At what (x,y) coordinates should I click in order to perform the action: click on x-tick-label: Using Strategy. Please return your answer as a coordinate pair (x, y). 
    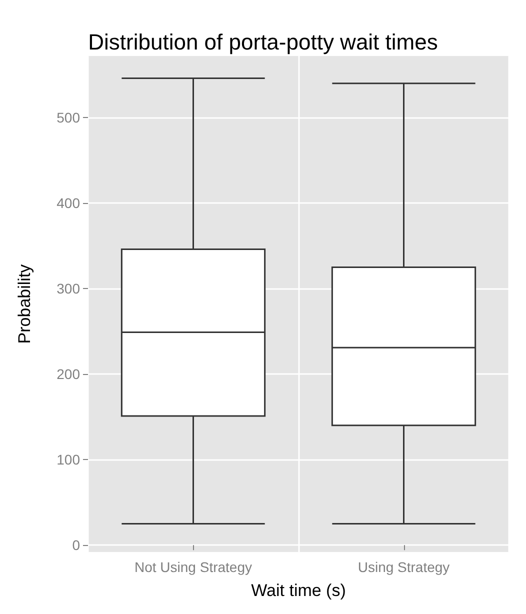
    Looking at the image, I should click on (404, 567).